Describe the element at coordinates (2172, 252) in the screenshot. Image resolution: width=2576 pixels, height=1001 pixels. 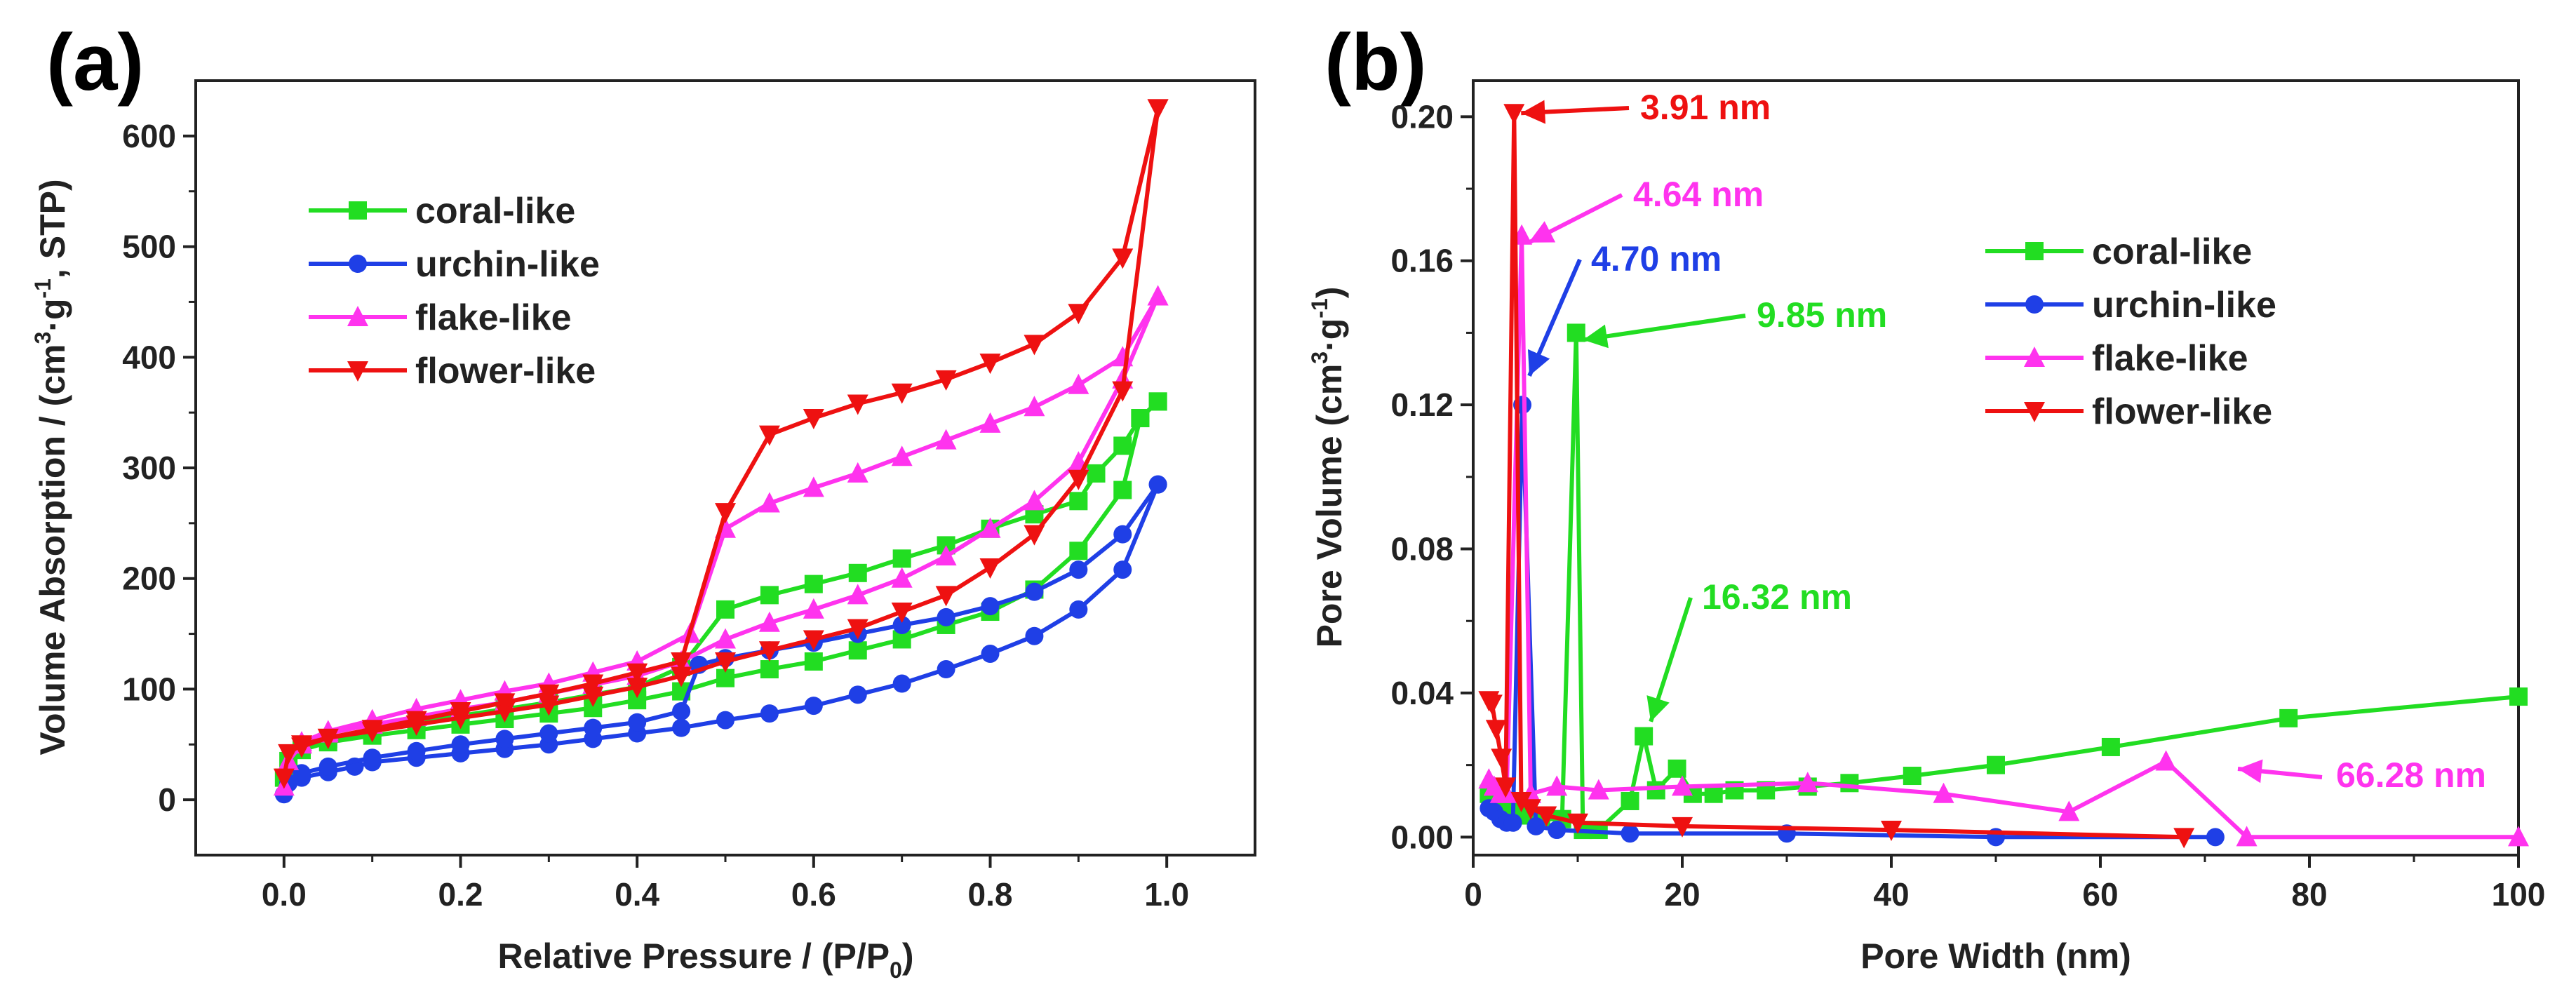
I see `panel-b-legend-label-coral: coral-like` at that location.